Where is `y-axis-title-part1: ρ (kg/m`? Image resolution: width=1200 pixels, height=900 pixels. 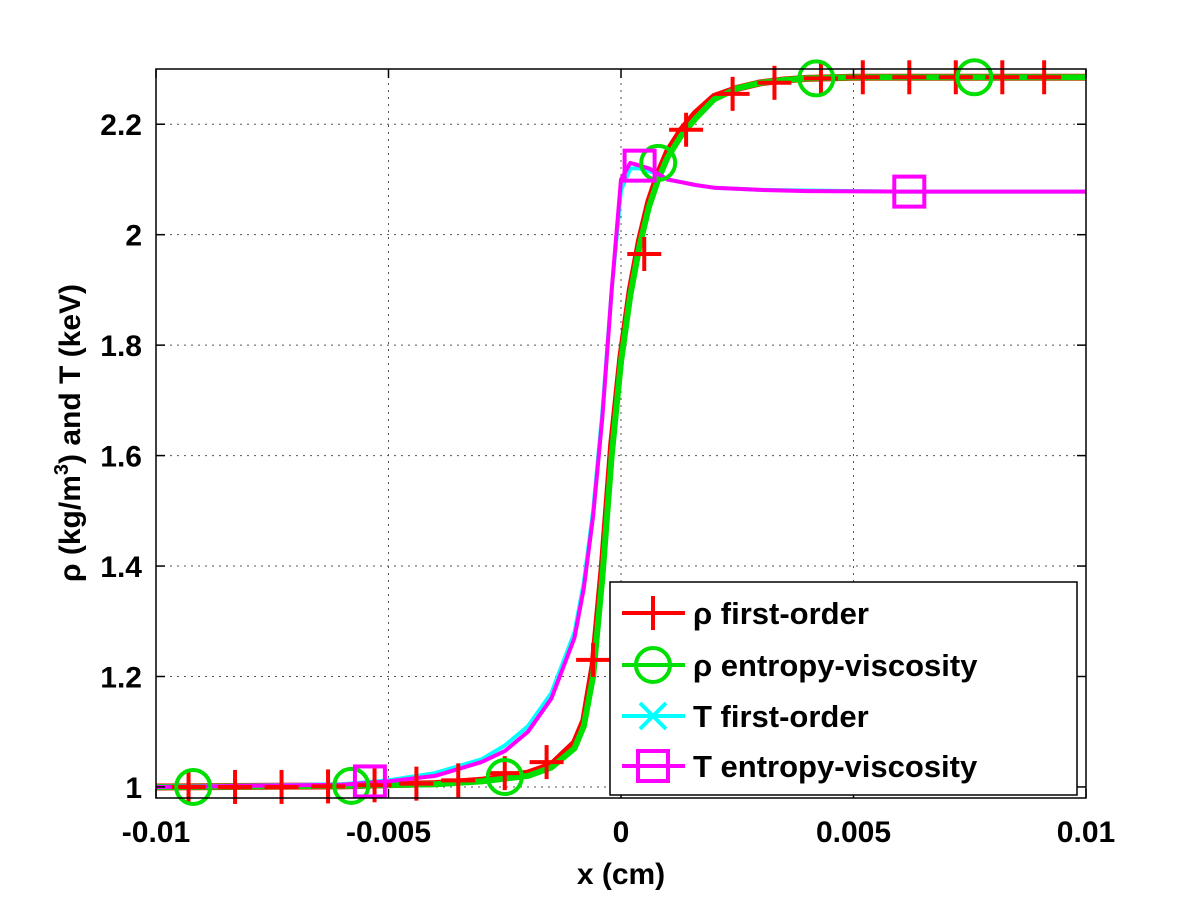 y-axis-title-part1: ρ (kg/m is located at coordinates (70, 528).